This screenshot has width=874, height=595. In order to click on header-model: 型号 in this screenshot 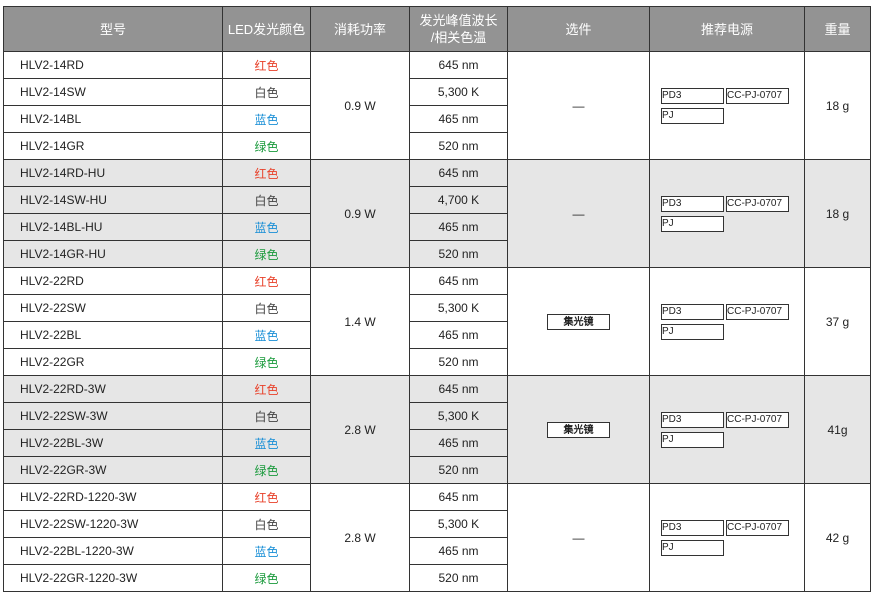, I will do `click(113, 29)`.